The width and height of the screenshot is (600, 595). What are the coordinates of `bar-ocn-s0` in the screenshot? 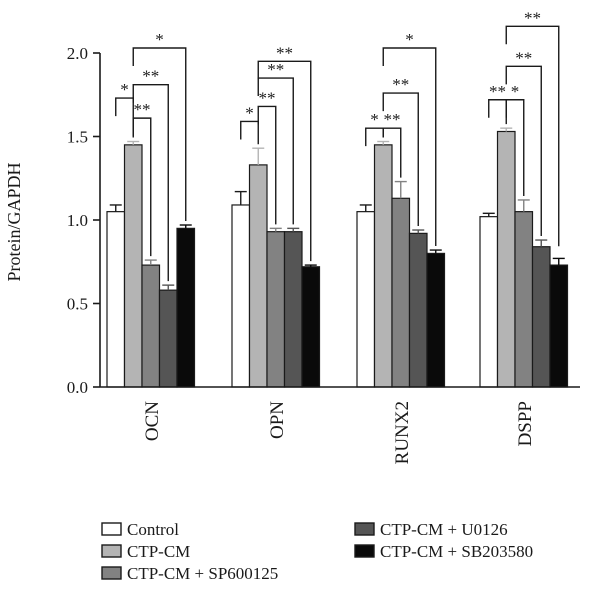 It's located at (116, 299).